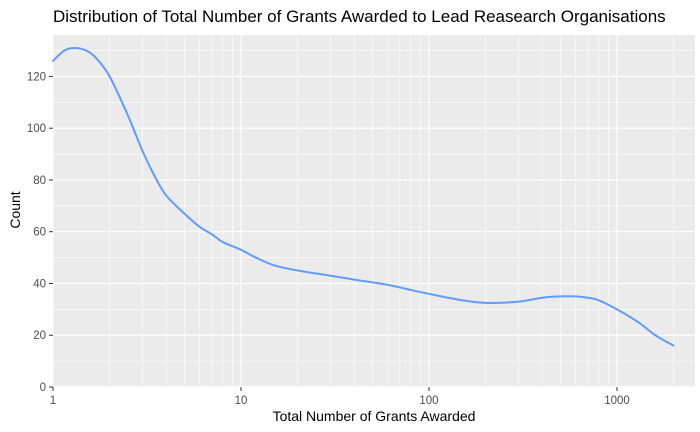 This screenshot has height=432, width=700. What do you see at coordinates (39, 181) in the screenshot?
I see `y-tick-label: 80` at bounding box center [39, 181].